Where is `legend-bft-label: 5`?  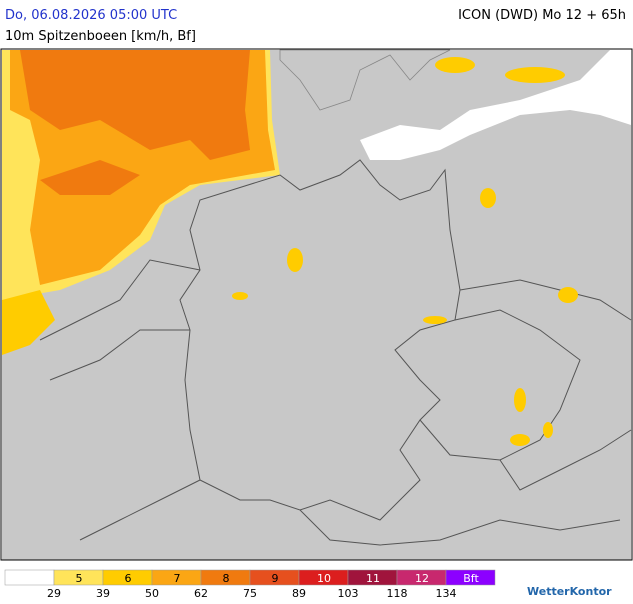
legend-bft-label: 5 is located at coordinates (79, 578).